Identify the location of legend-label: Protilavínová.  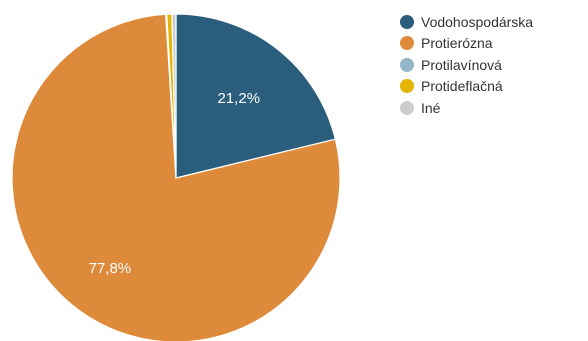
(461, 64).